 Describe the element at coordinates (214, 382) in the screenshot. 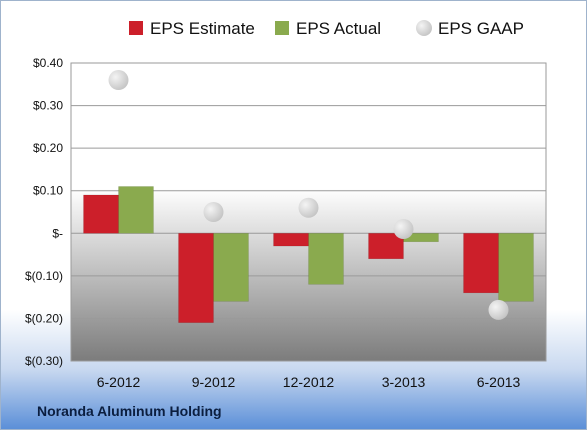

I see `x-tick-label: 9-2012` at that location.